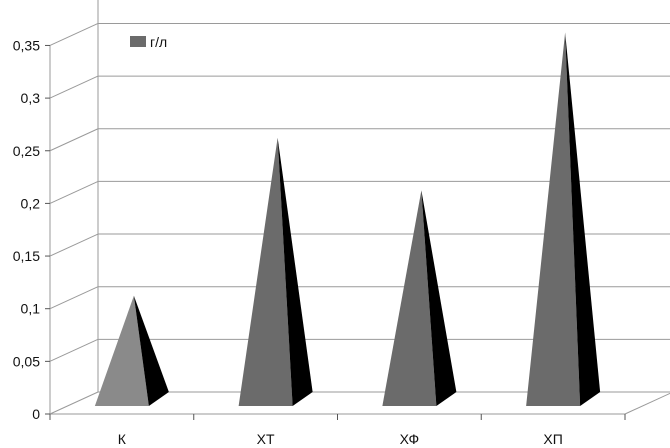  Describe the element at coordinates (31, 309) in the screenshot. I see `y-tick-label: 0,1` at that location.